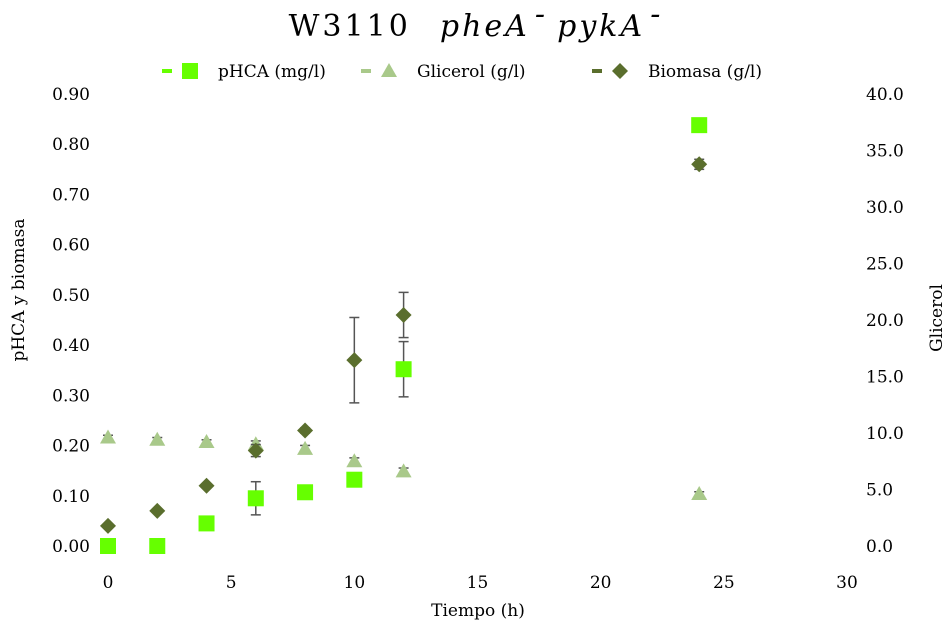 The height and width of the screenshot is (626, 951). I want to click on y-left-tick-label: 0.00, so click(71, 547).